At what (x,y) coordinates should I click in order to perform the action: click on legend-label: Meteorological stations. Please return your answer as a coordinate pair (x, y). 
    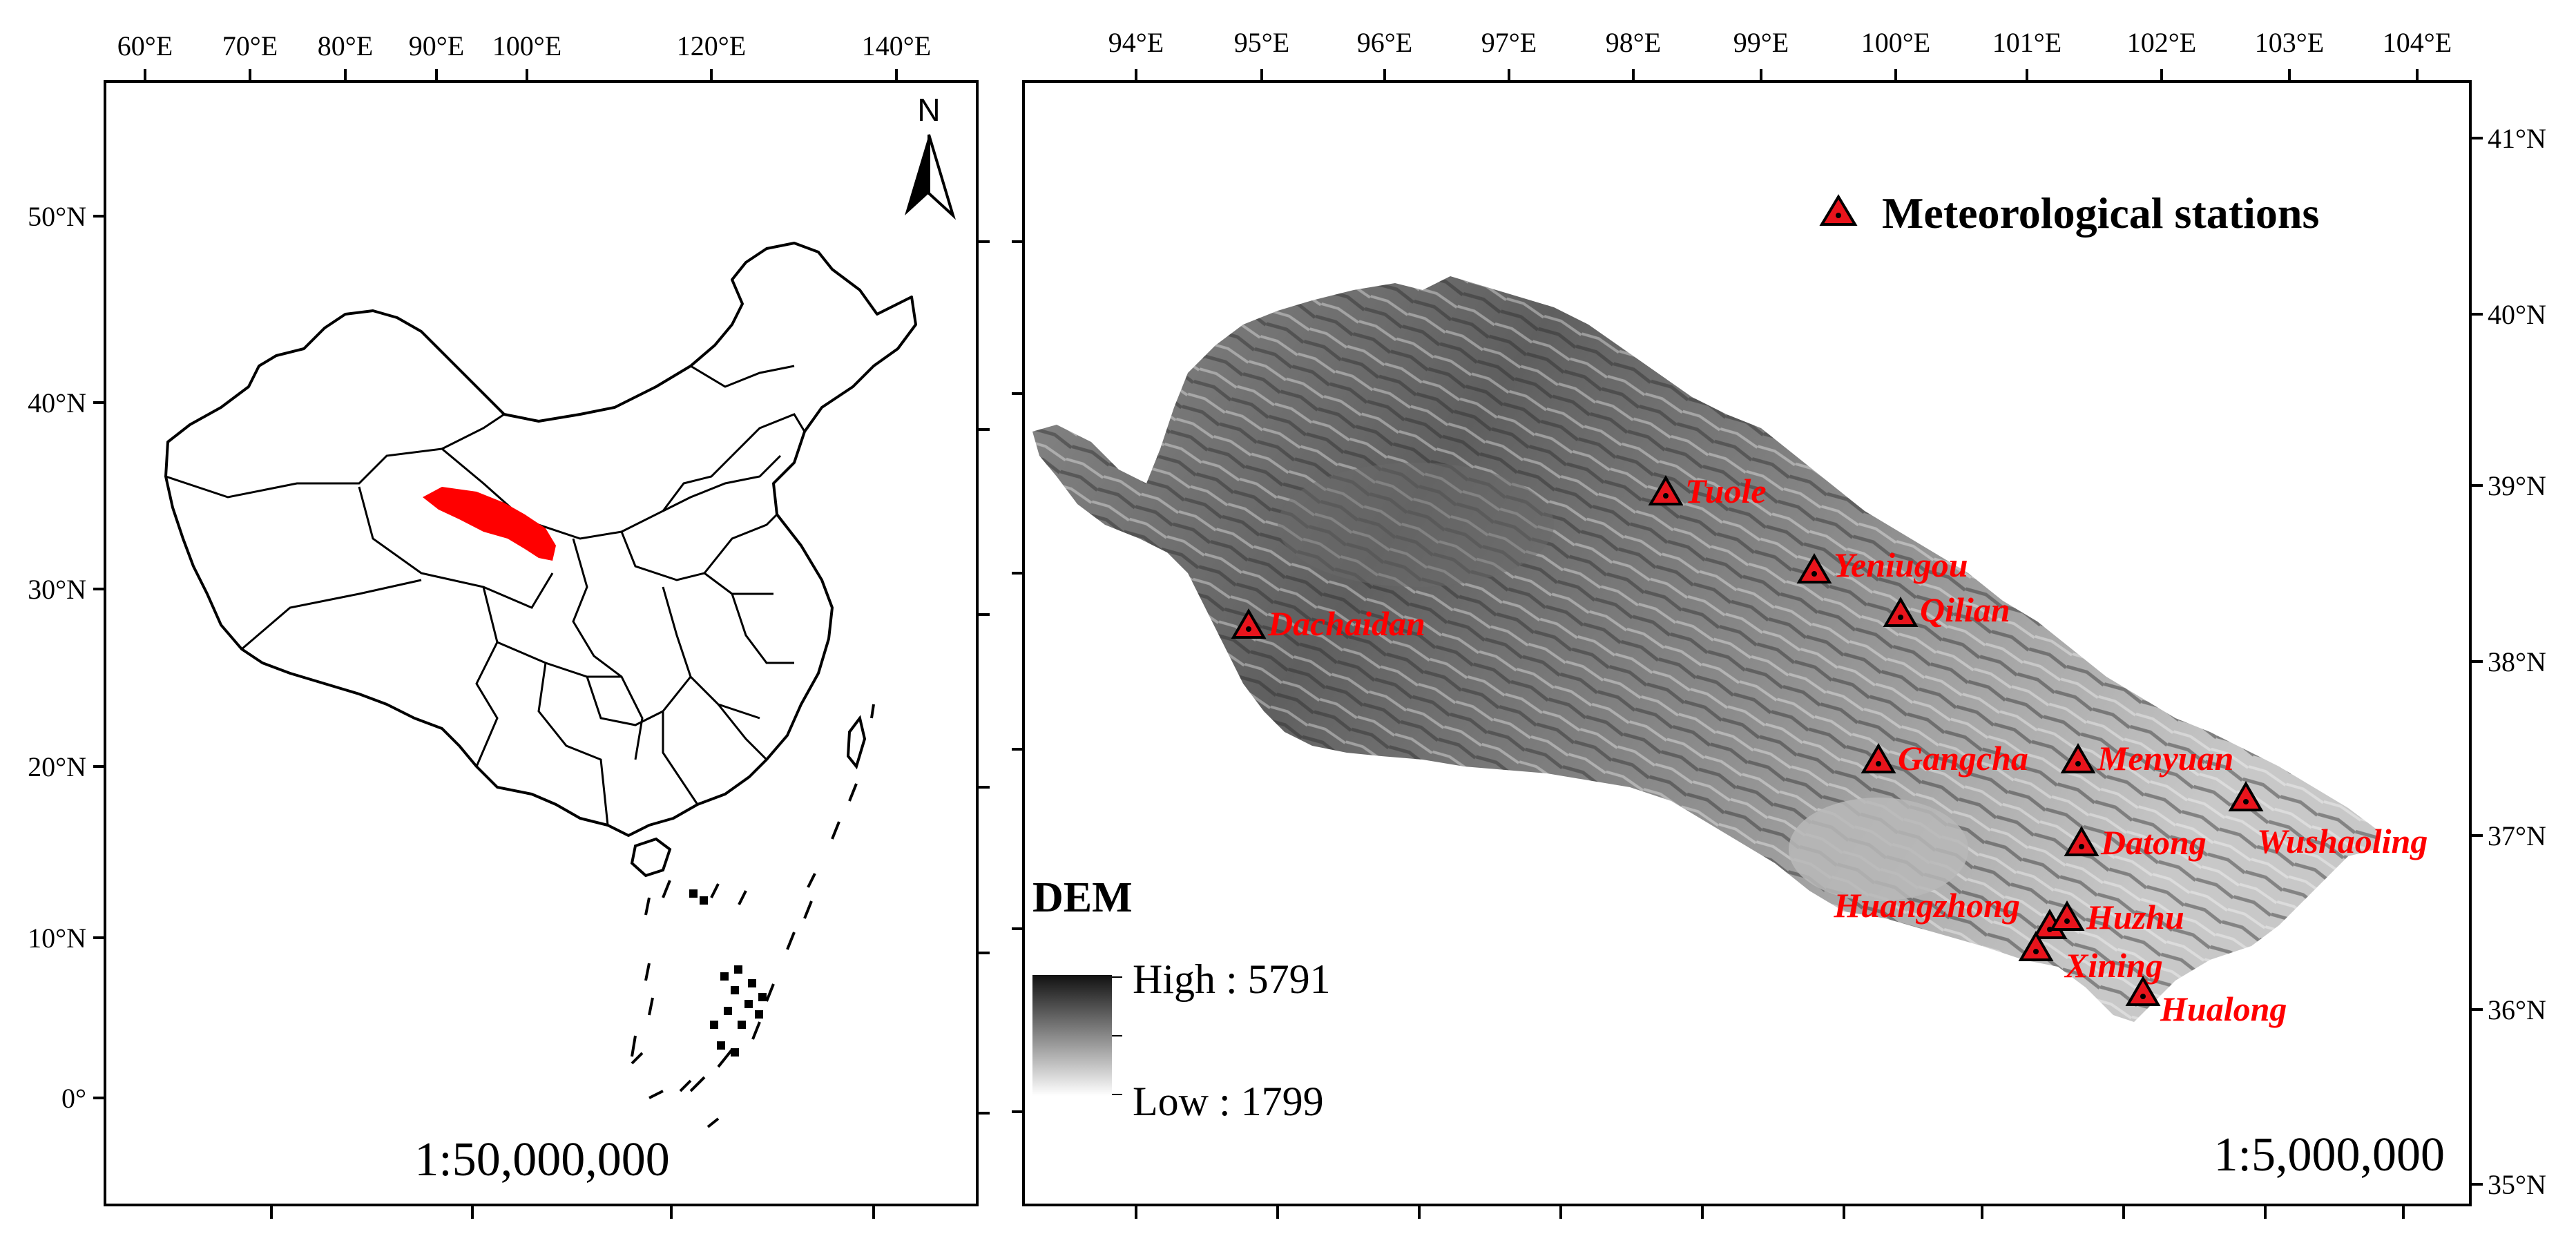
    Looking at the image, I should click on (2100, 214).